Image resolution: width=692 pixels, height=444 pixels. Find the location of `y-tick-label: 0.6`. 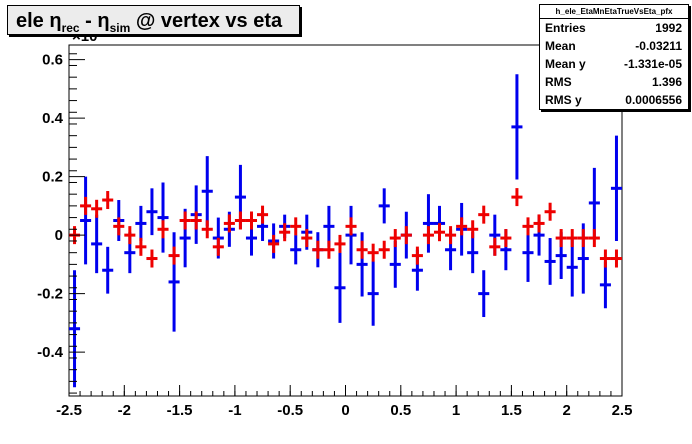

y-tick-label: 0.6 is located at coordinates (52, 60).